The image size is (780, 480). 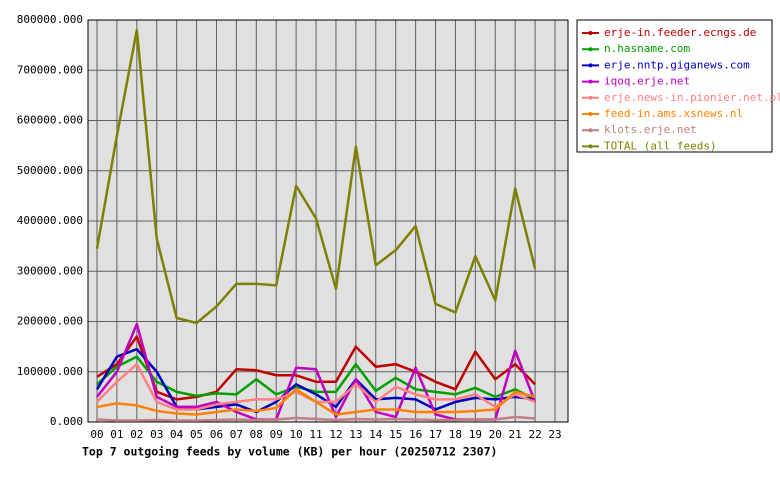 I want to click on legend-box, so click(x=674, y=86).